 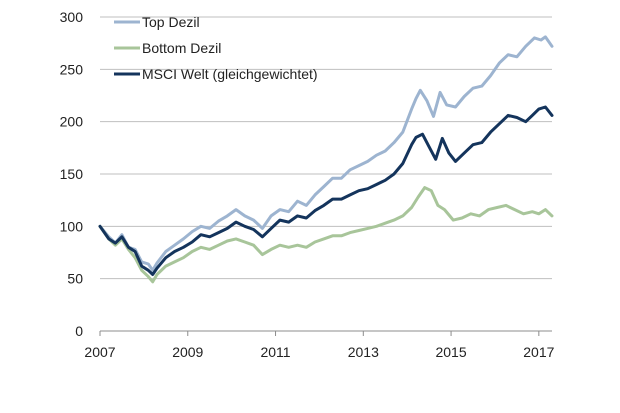 I want to click on x-tick-label: 2009, so click(x=187, y=352).